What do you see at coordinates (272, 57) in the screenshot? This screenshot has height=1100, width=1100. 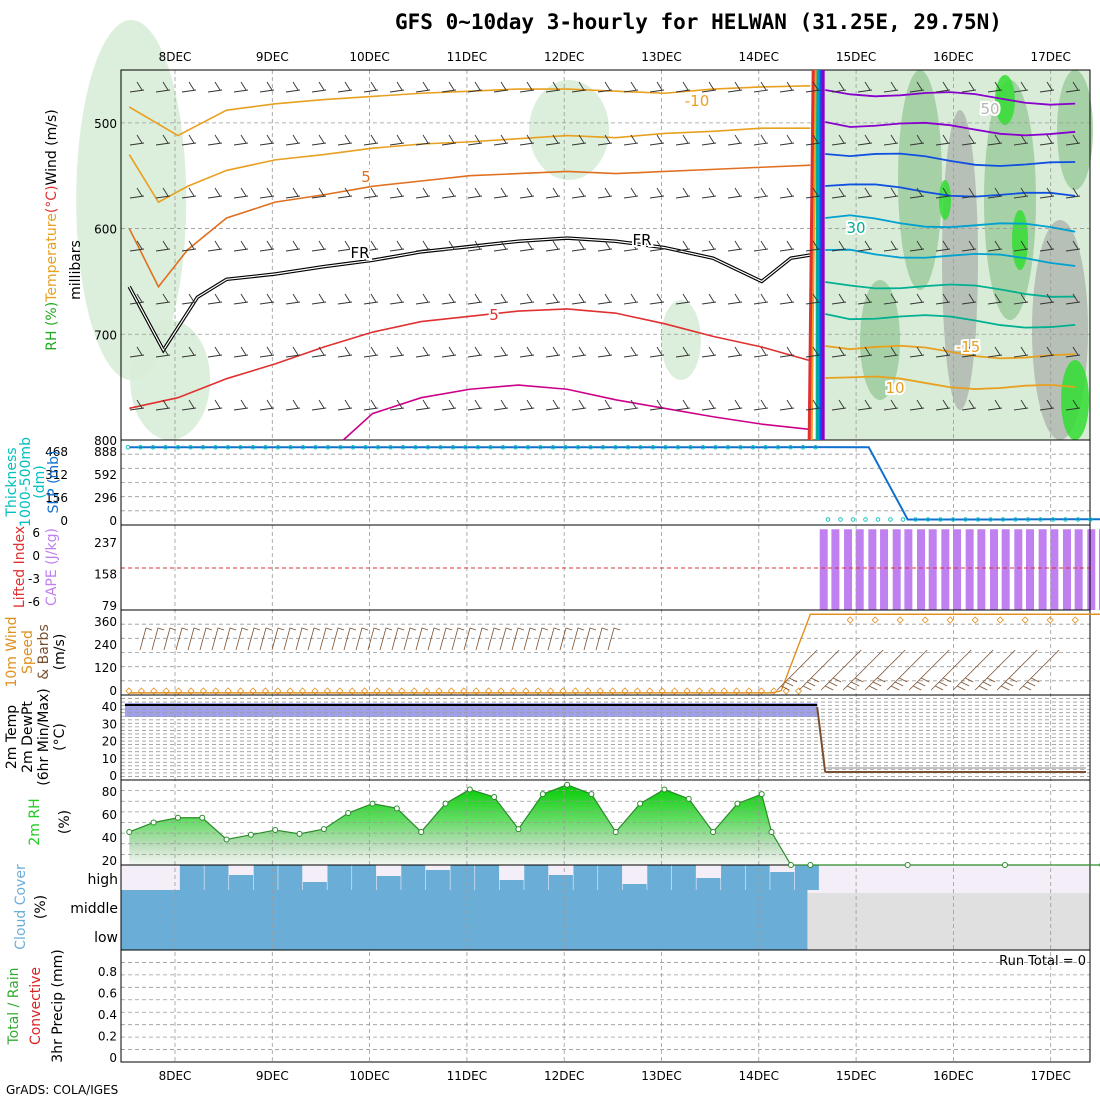 I see `x-tick-top-9DEC: 9DEC` at bounding box center [272, 57].